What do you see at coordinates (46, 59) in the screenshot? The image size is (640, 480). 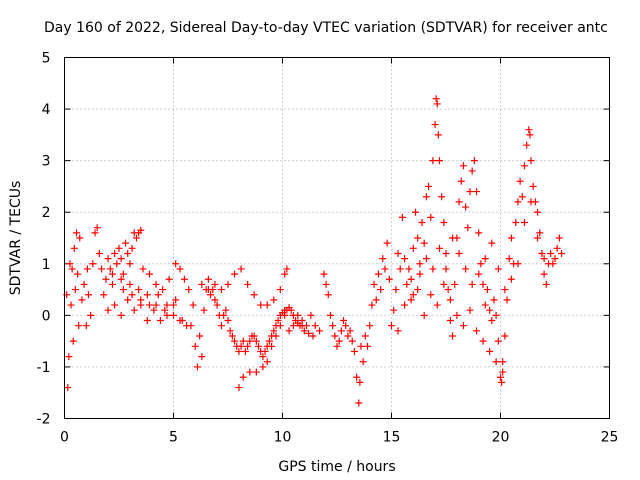 I see `y-tick-label: 5` at bounding box center [46, 59].